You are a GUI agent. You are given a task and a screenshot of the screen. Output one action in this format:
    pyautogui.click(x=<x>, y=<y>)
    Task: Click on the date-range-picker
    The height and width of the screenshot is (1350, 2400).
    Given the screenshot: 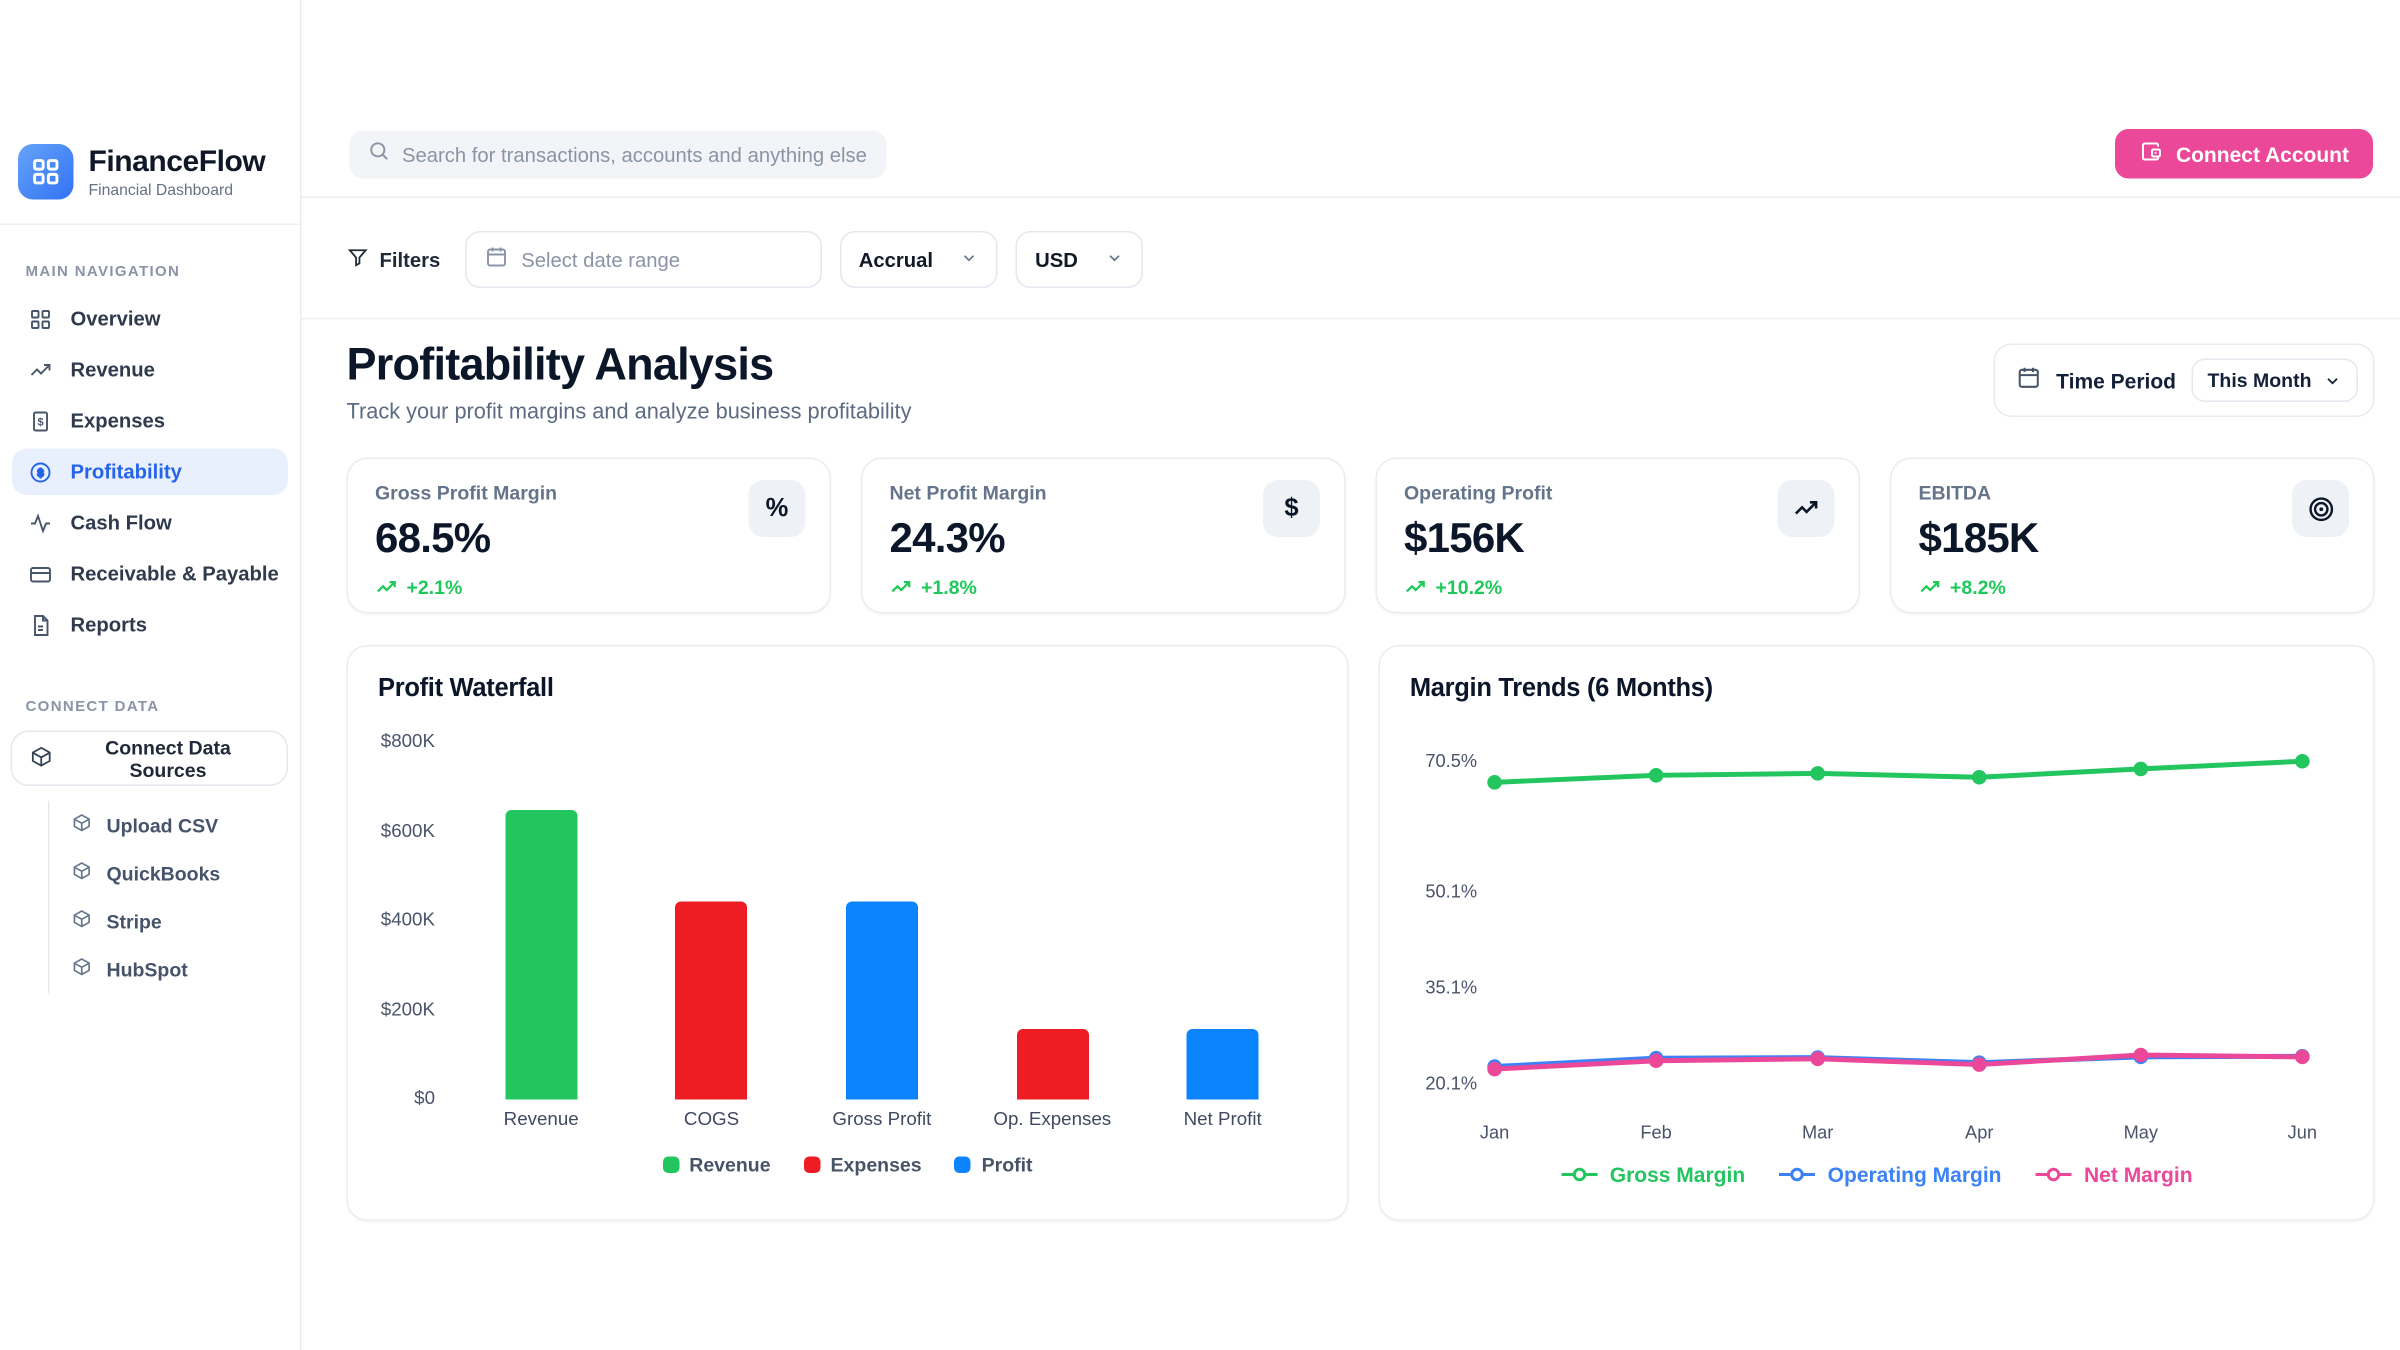 What is the action you would take?
    pyautogui.click(x=643, y=259)
    